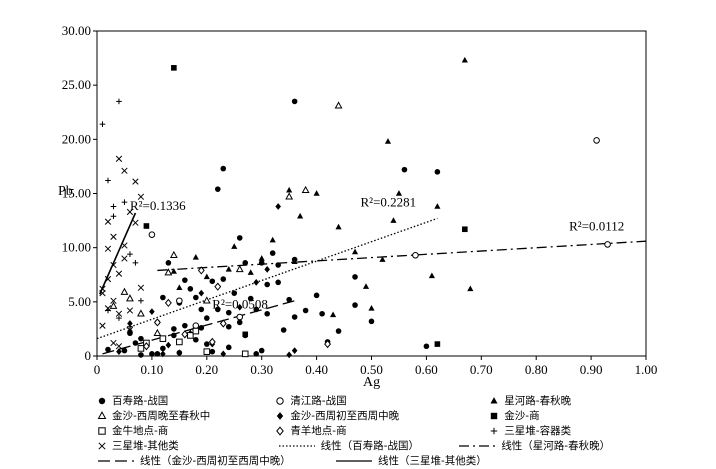 The height and width of the screenshot is (469, 716). What do you see at coordinates (566, 445) in the screenshot?
I see `legend-entry: 线性（星河路-春秋晚）` at bounding box center [566, 445].